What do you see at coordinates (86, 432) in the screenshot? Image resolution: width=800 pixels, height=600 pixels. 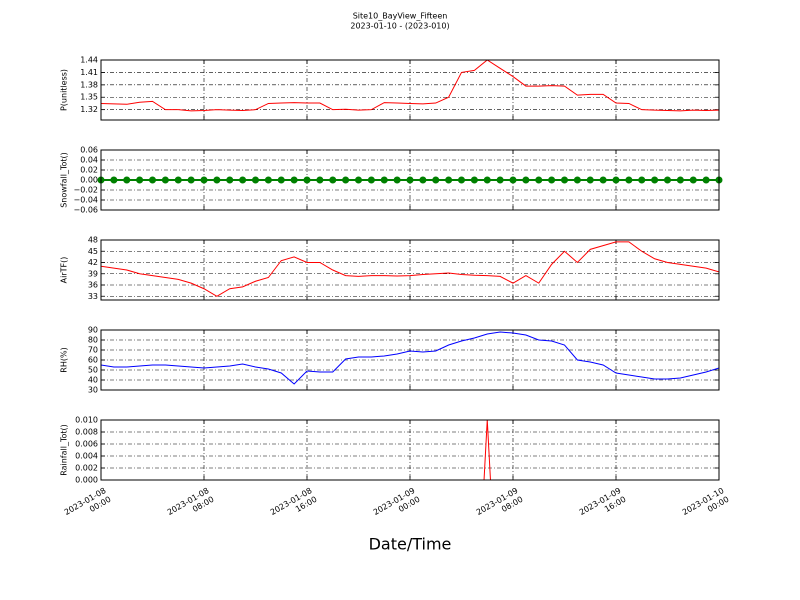 I see `y-tick-label: 0.008` at bounding box center [86, 432].